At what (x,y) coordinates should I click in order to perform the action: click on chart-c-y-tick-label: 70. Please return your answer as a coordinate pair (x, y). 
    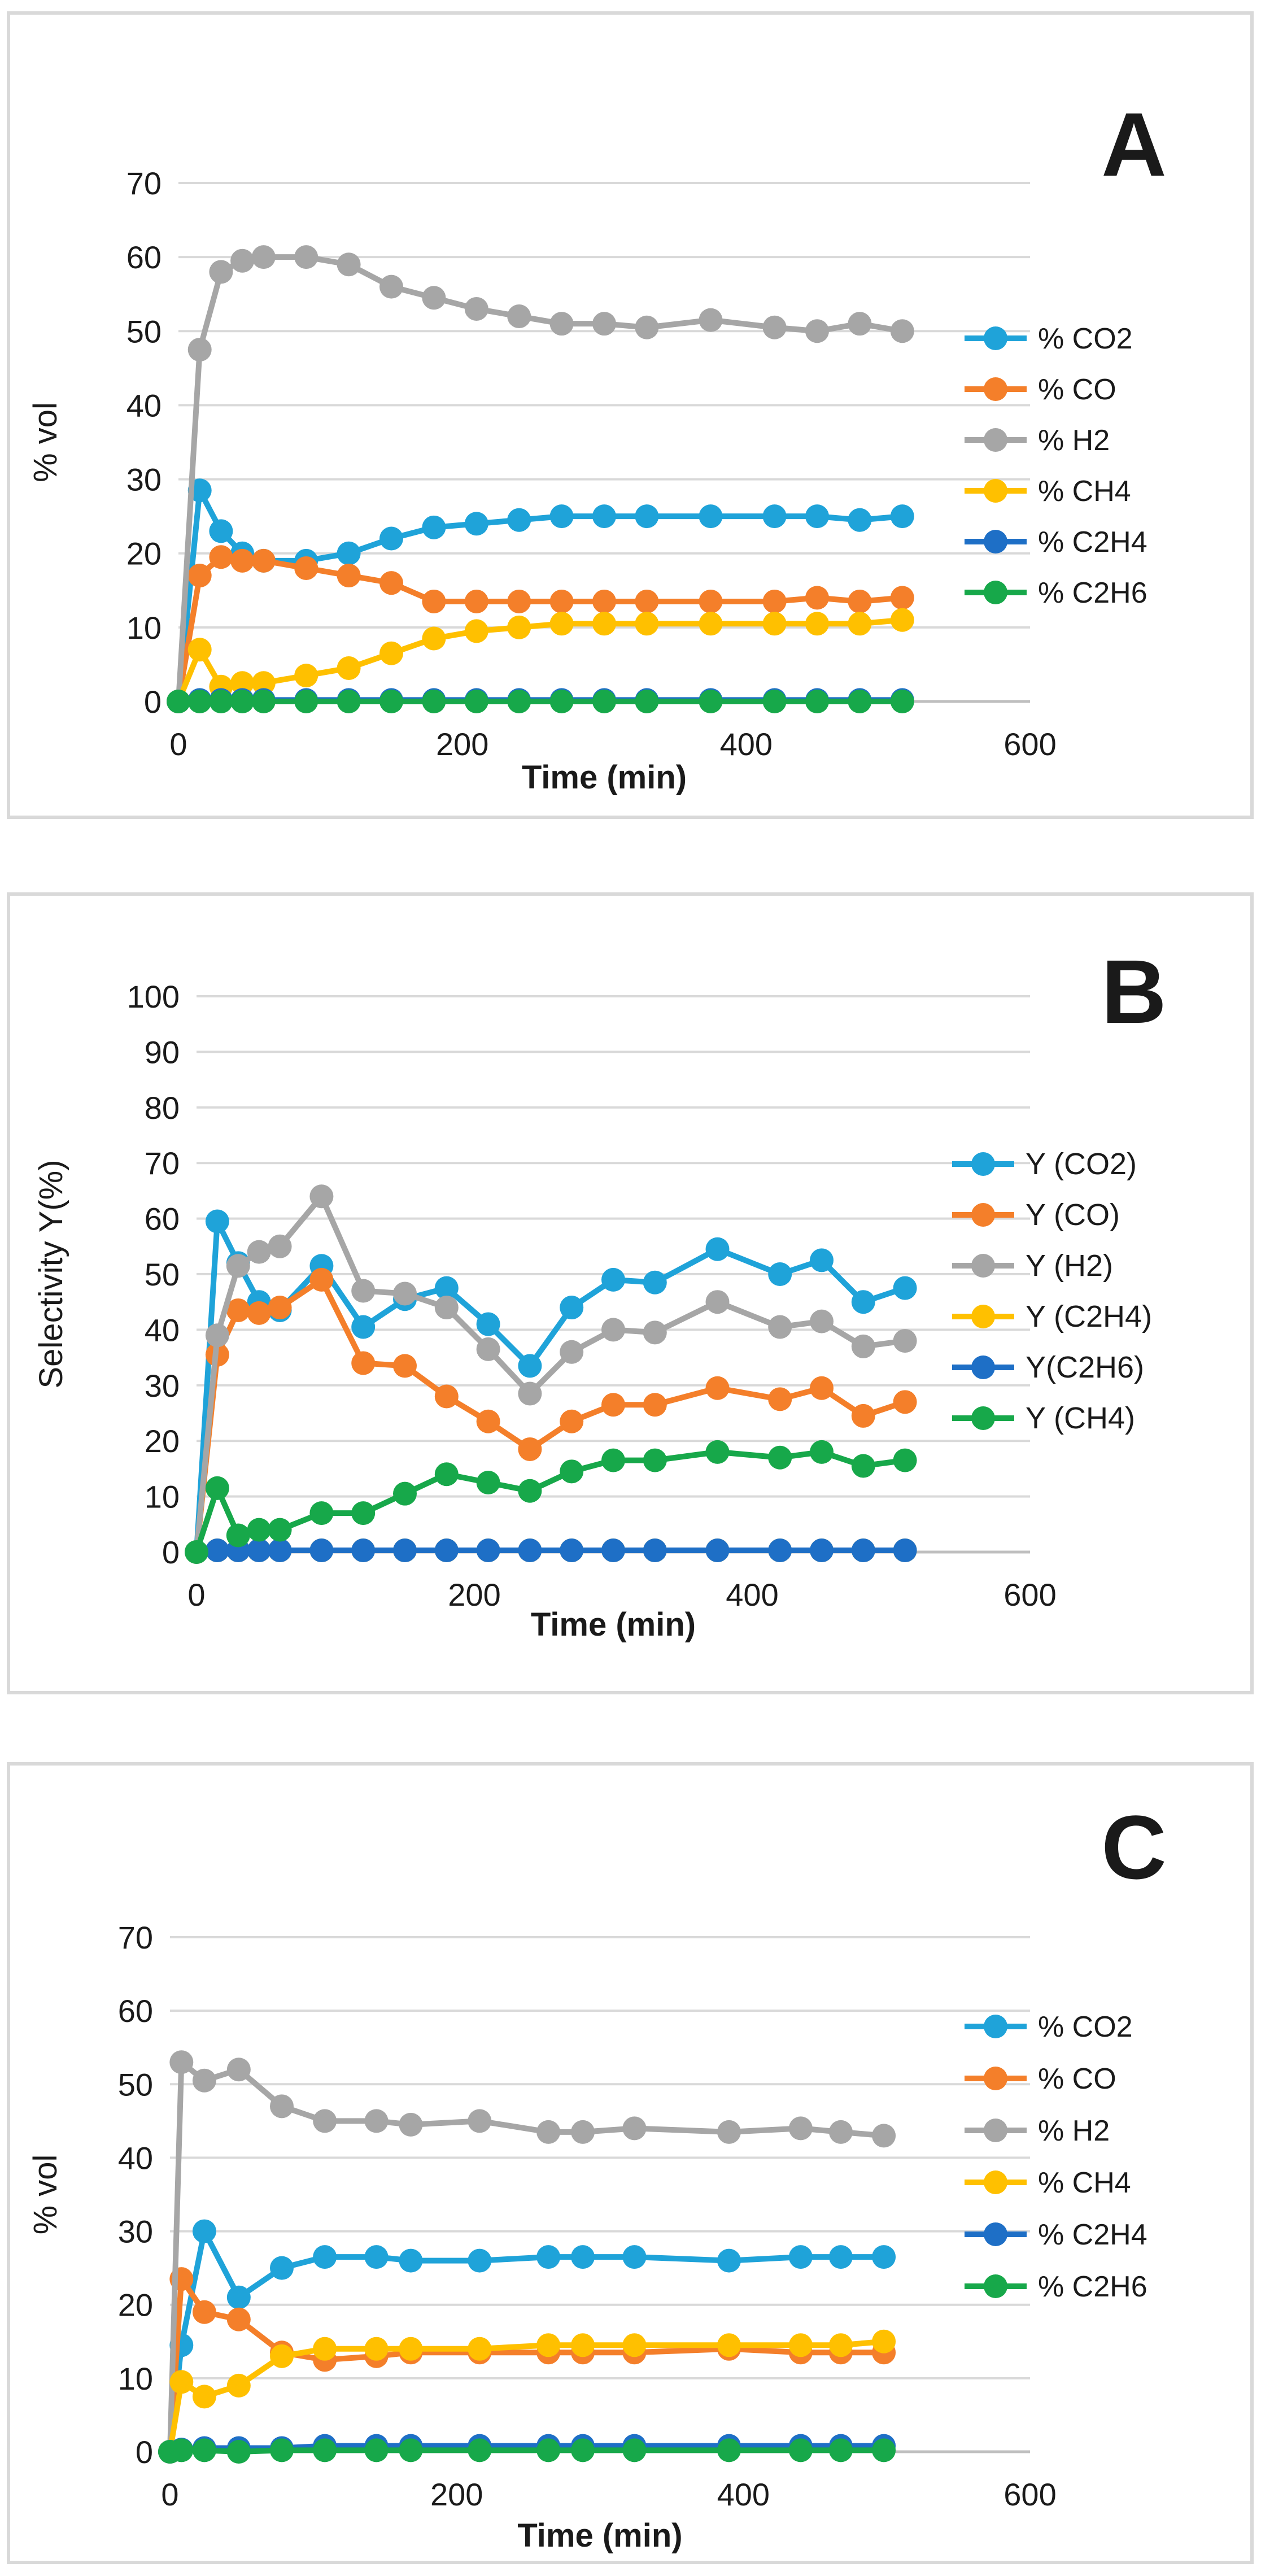
    Looking at the image, I should click on (135, 1937).